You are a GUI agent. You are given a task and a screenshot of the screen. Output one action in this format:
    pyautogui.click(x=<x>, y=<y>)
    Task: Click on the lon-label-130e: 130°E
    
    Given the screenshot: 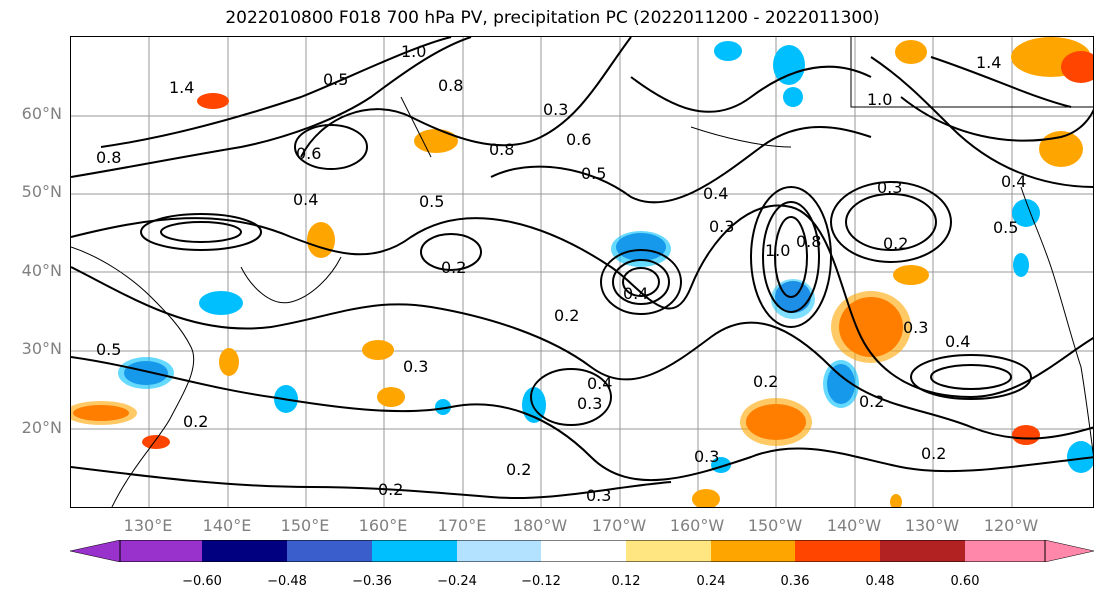 What is the action you would take?
    pyautogui.click(x=148, y=525)
    